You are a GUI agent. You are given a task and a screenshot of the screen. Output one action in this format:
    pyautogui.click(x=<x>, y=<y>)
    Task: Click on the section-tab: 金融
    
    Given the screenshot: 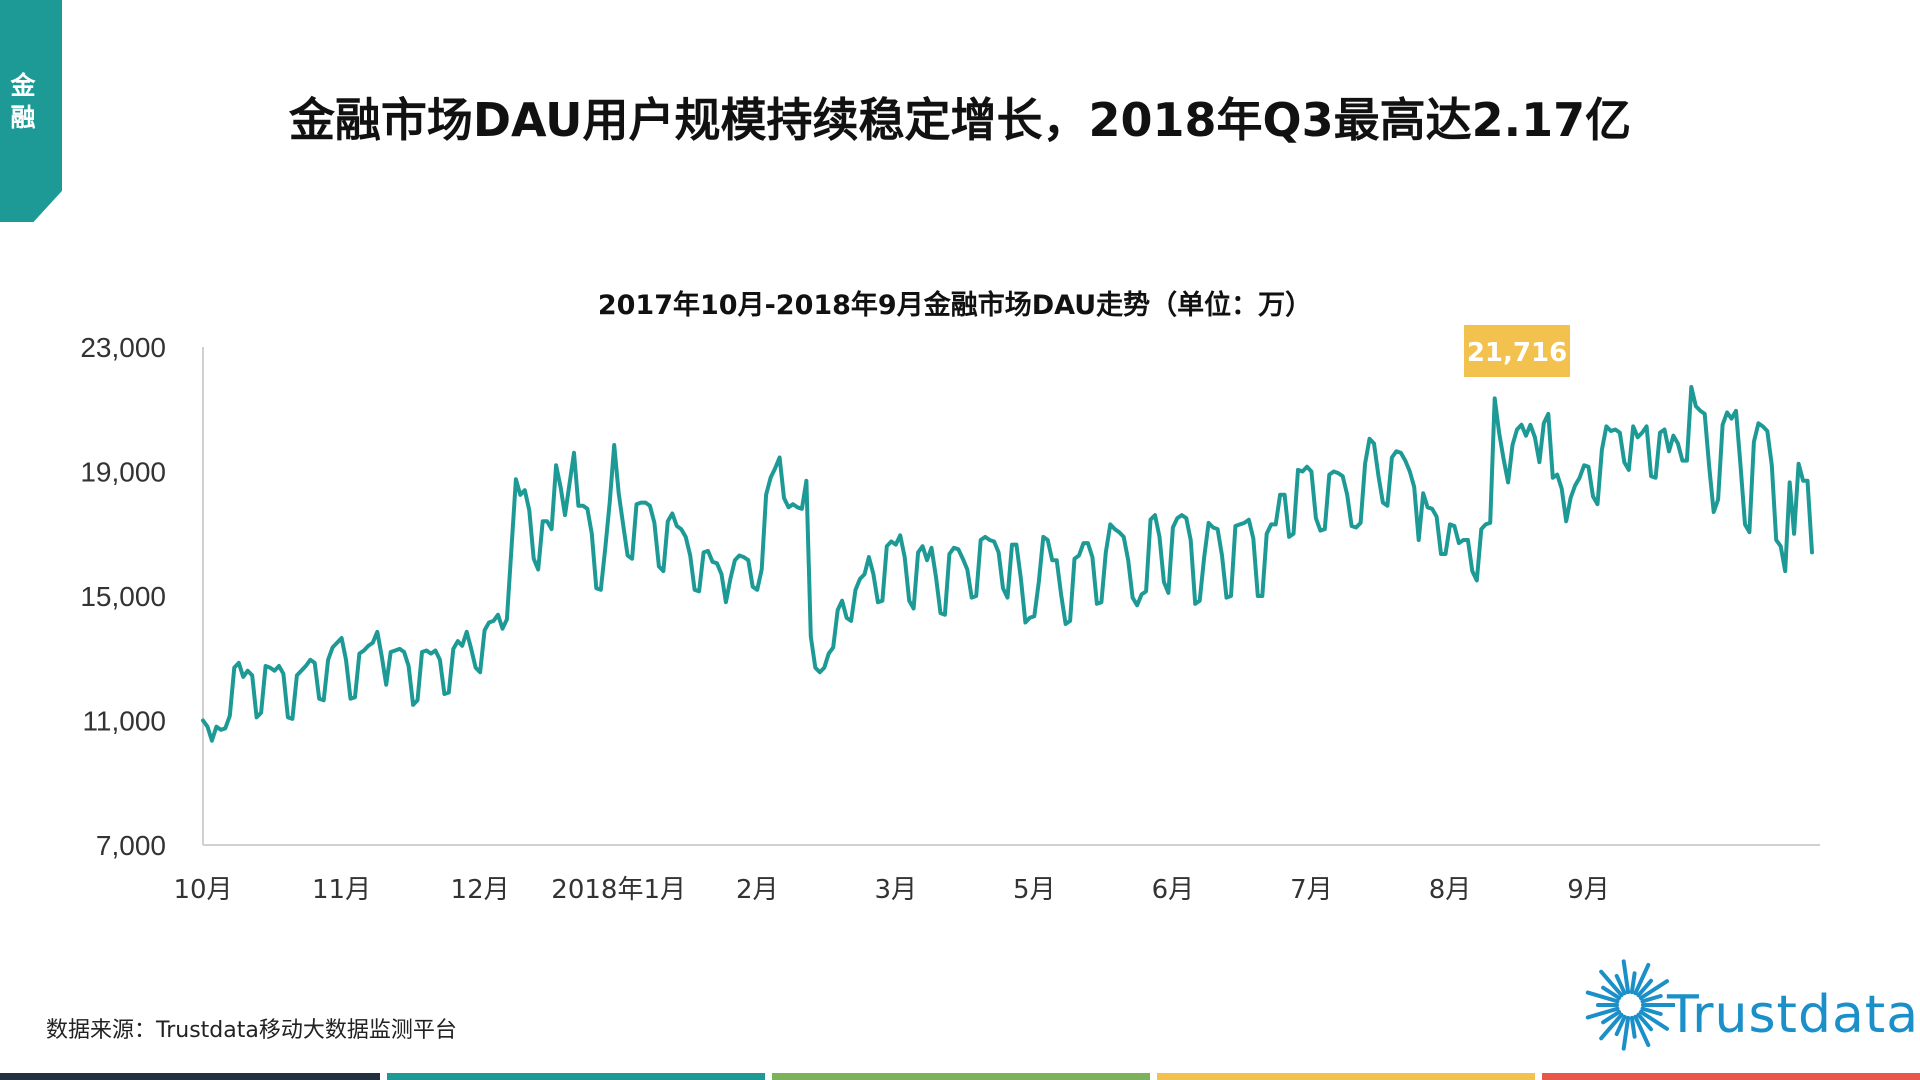 What is the action you would take?
    pyautogui.click(x=31, y=111)
    